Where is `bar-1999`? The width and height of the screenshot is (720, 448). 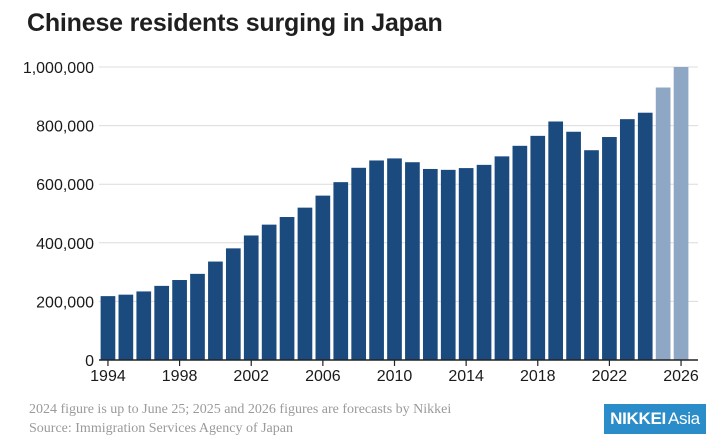
bar-1999 is located at coordinates (197, 316).